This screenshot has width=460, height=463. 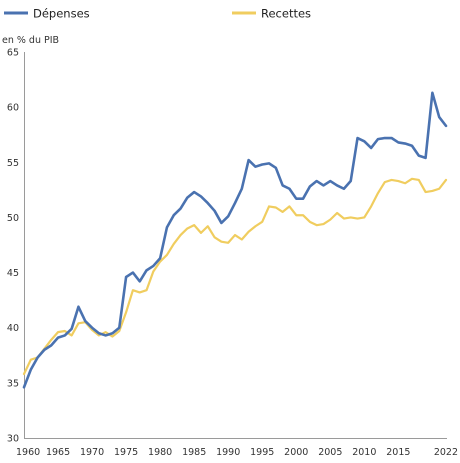 What do you see at coordinates (28, 452) in the screenshot?
I see `x-tick-label: 1960` at bounding box center [28, 452].